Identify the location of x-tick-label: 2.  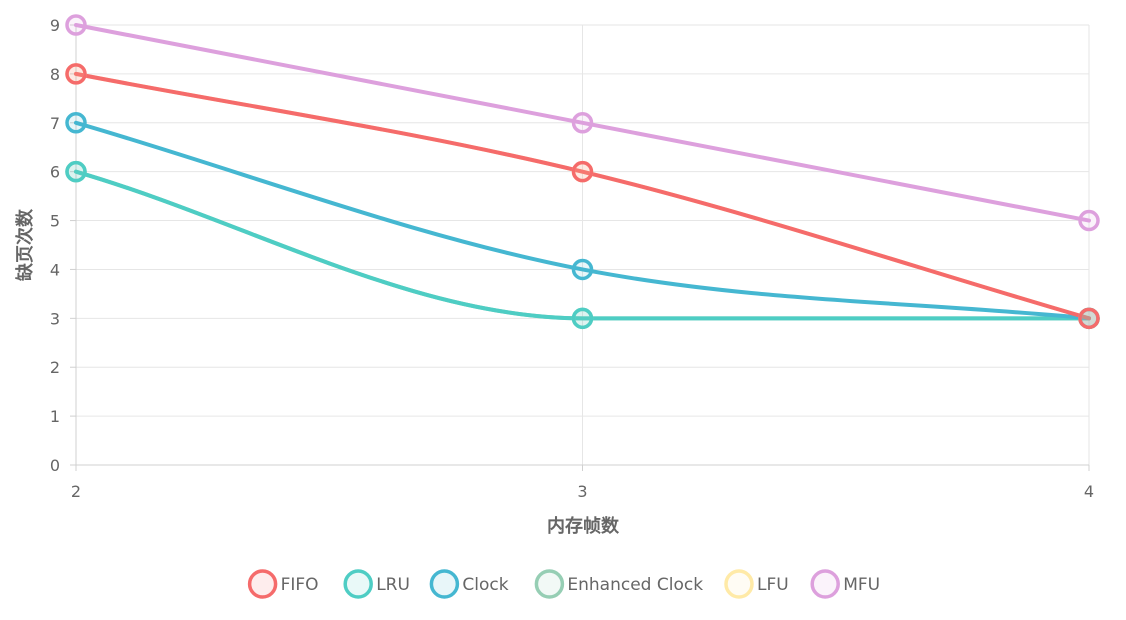
(76, 491).